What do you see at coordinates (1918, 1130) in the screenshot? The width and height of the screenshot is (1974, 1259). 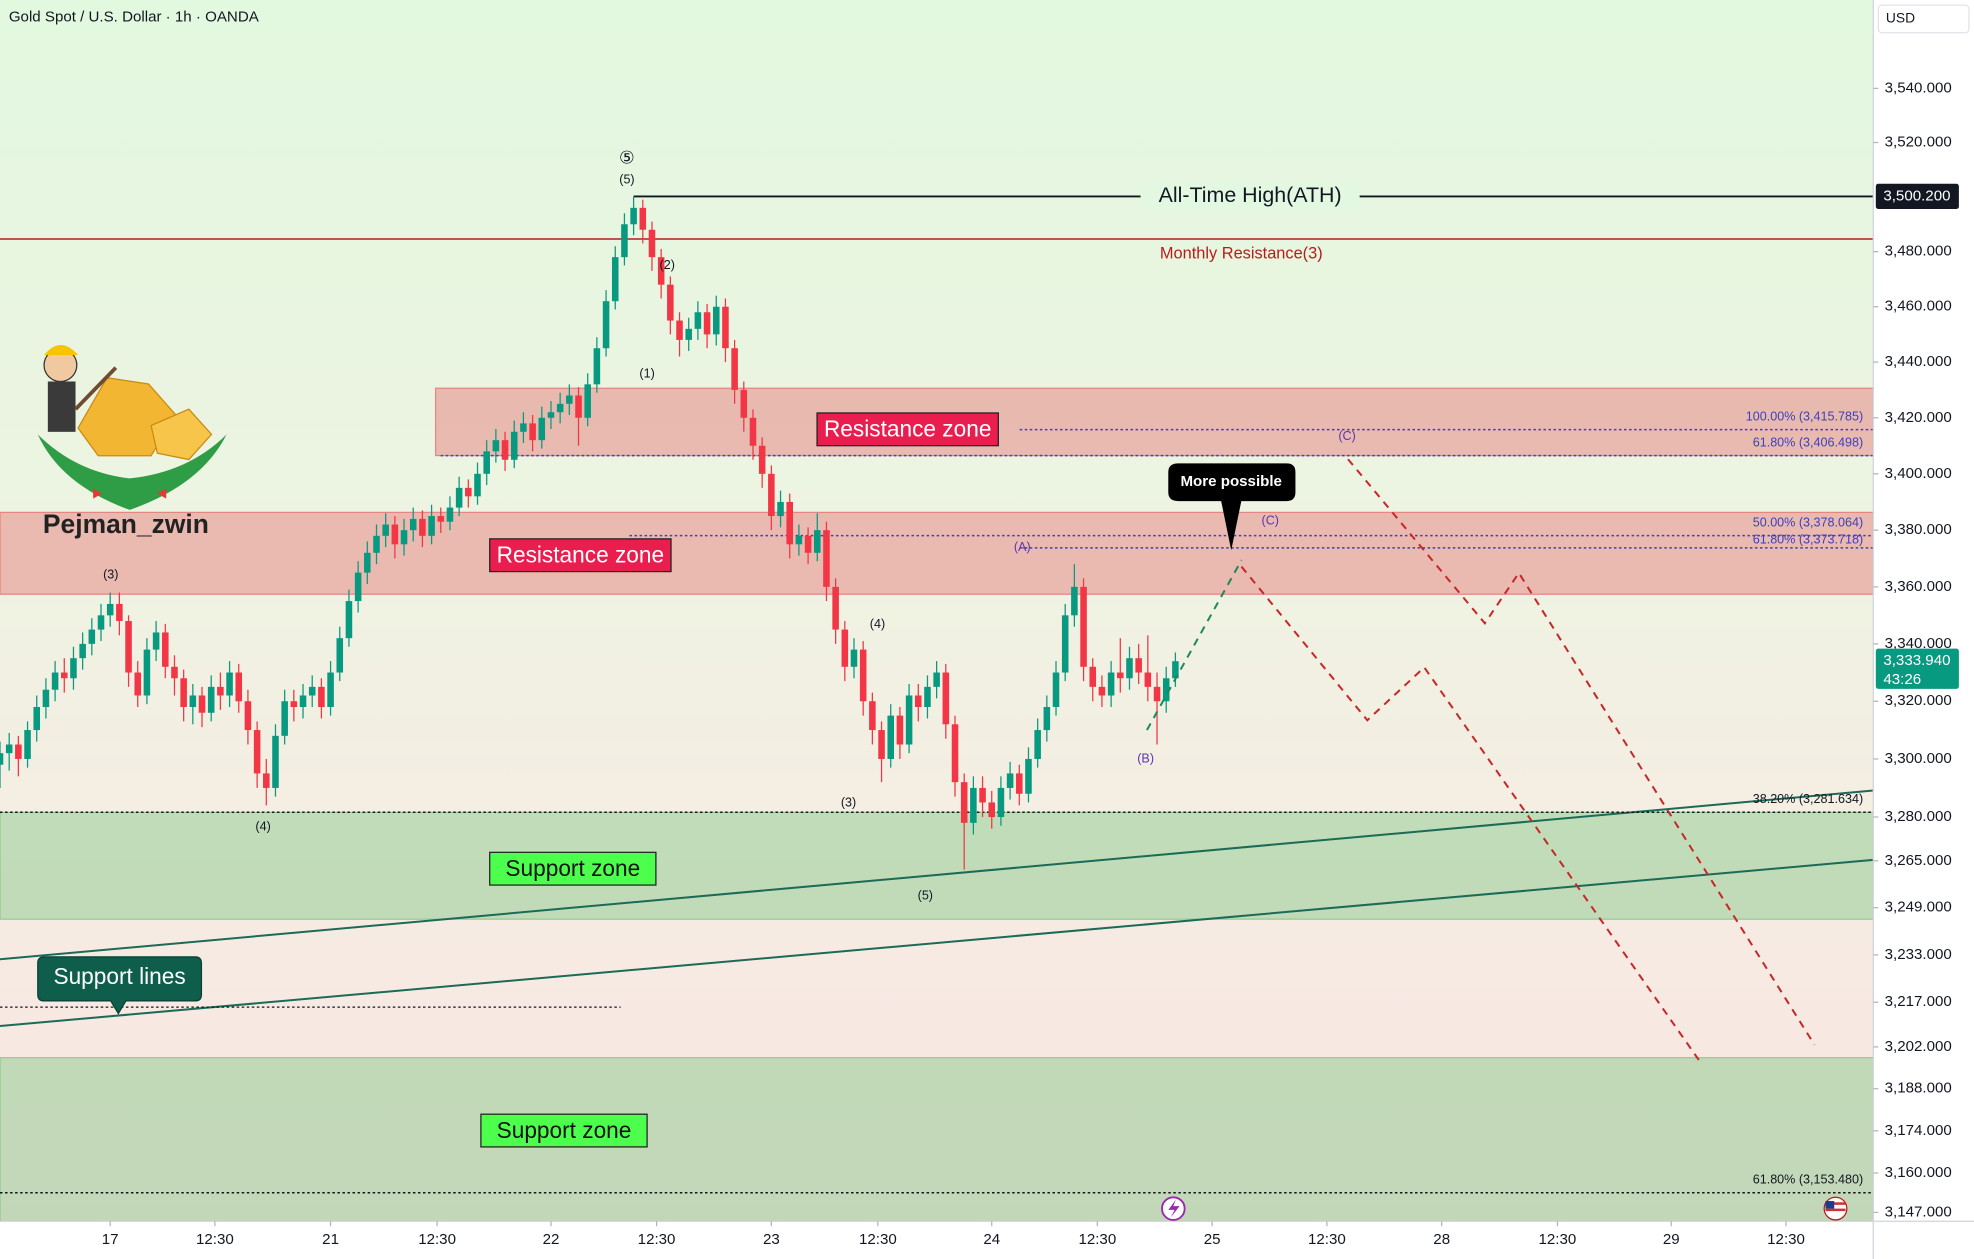 I see `y-tick-label: 3,174.000` at bounding box center [1918, 1130].